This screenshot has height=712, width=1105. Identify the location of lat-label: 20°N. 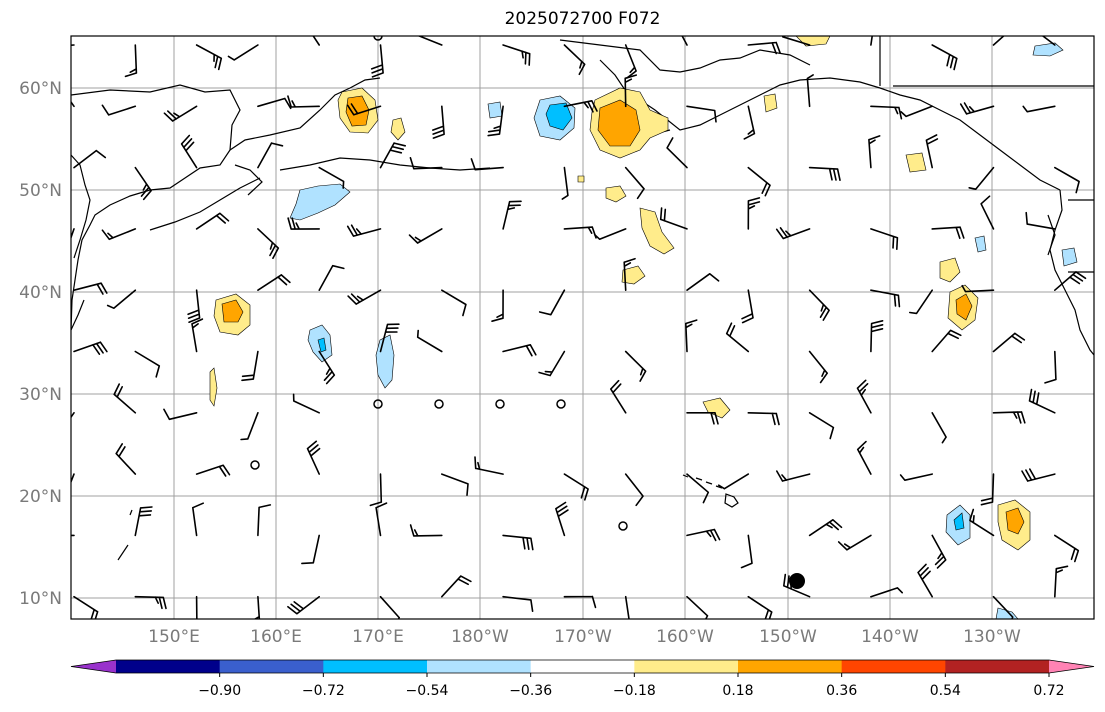
(40, 497).